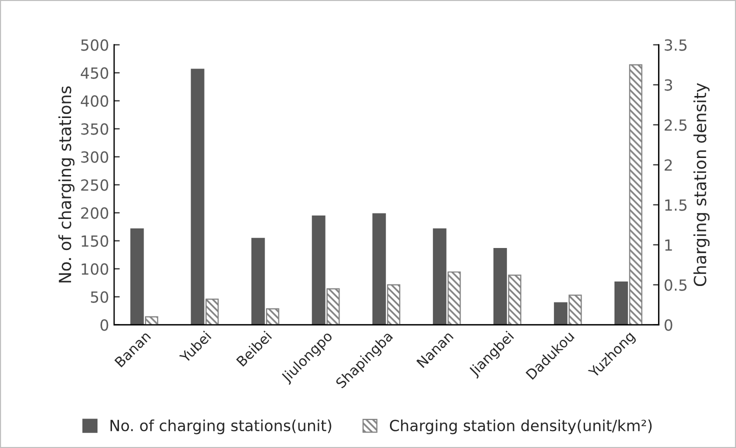 This screenshot has height=448, width=736. Describe the element at coordinates (95, 269) in the screenshot. I see `y-tick-label: 100` at that location.